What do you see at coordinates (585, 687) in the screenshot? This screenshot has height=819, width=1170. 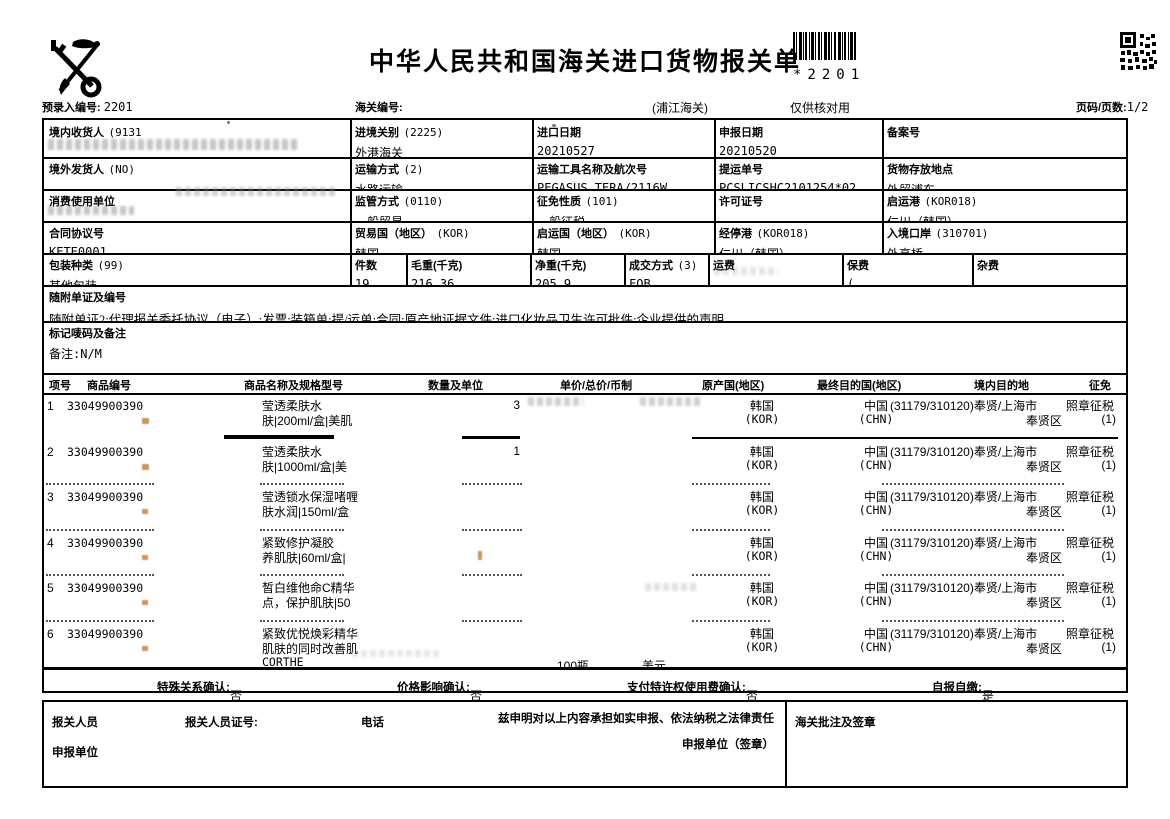 I see `confirmation-row: 特殊关系确认: 否 价格影响确认: 否 支付特许权使用费确认: 否 自报自缴: 是` at bounding box center [585, 687].